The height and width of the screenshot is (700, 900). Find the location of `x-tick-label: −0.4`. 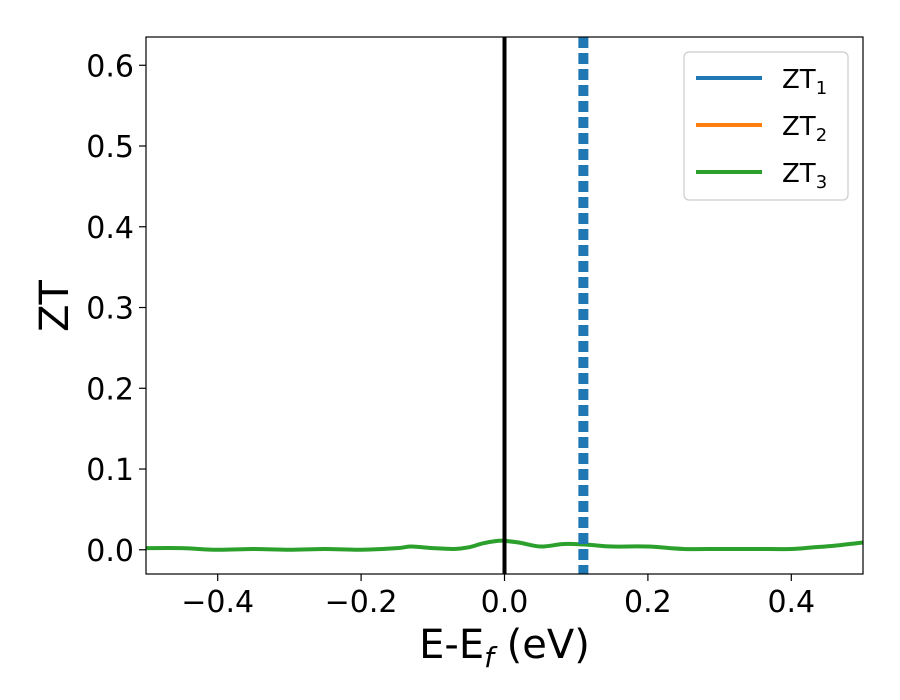

x-tick-label: −0.4 is located at coordinates (217, 602).